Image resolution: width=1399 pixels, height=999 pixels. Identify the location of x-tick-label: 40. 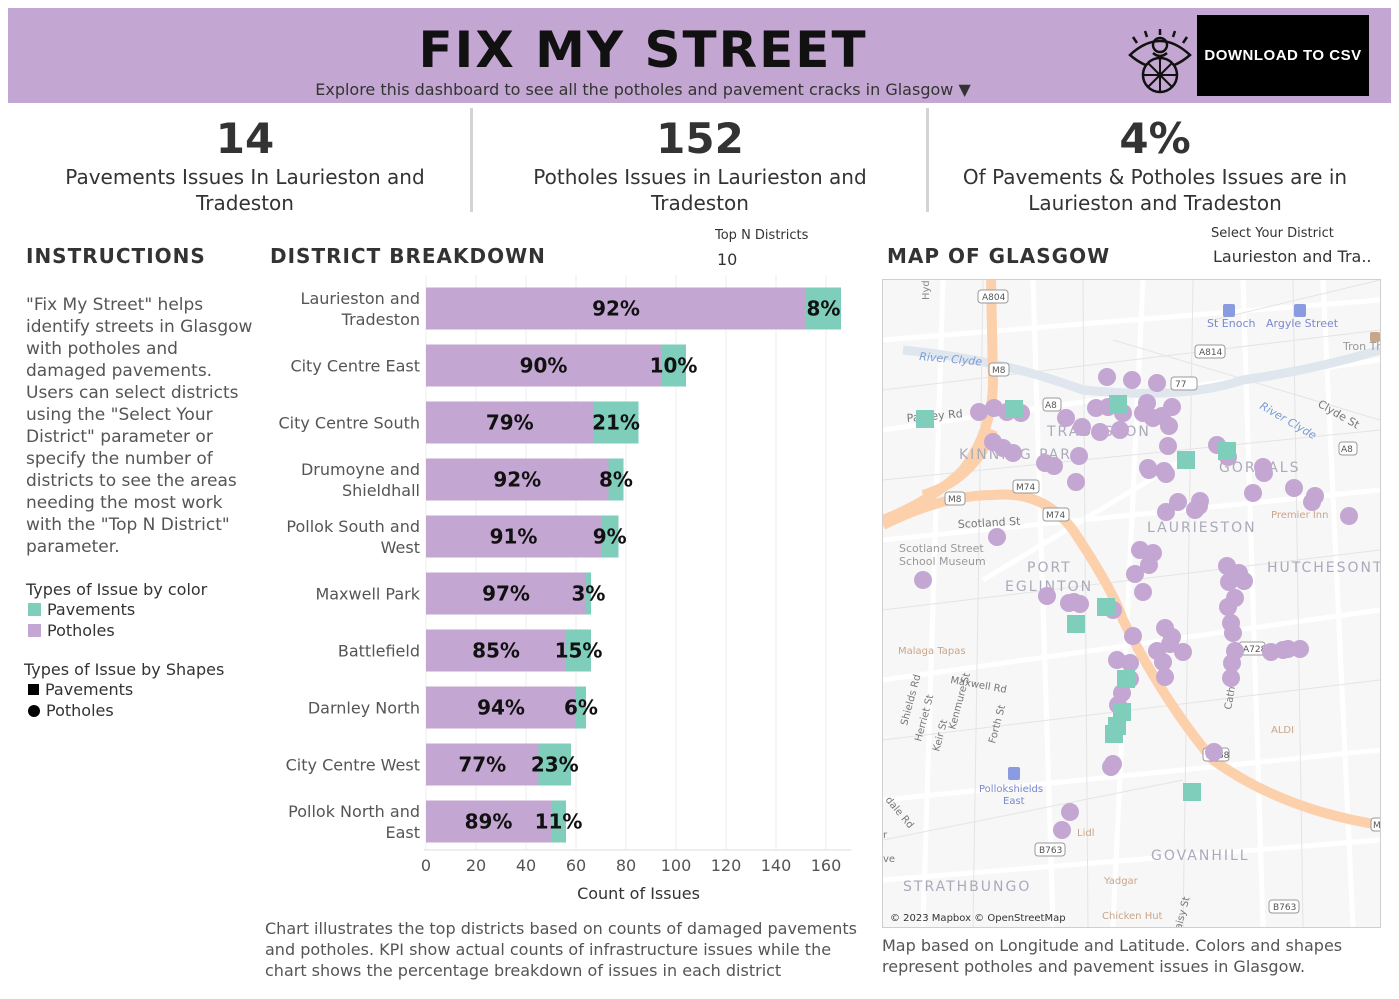
(526, 865).